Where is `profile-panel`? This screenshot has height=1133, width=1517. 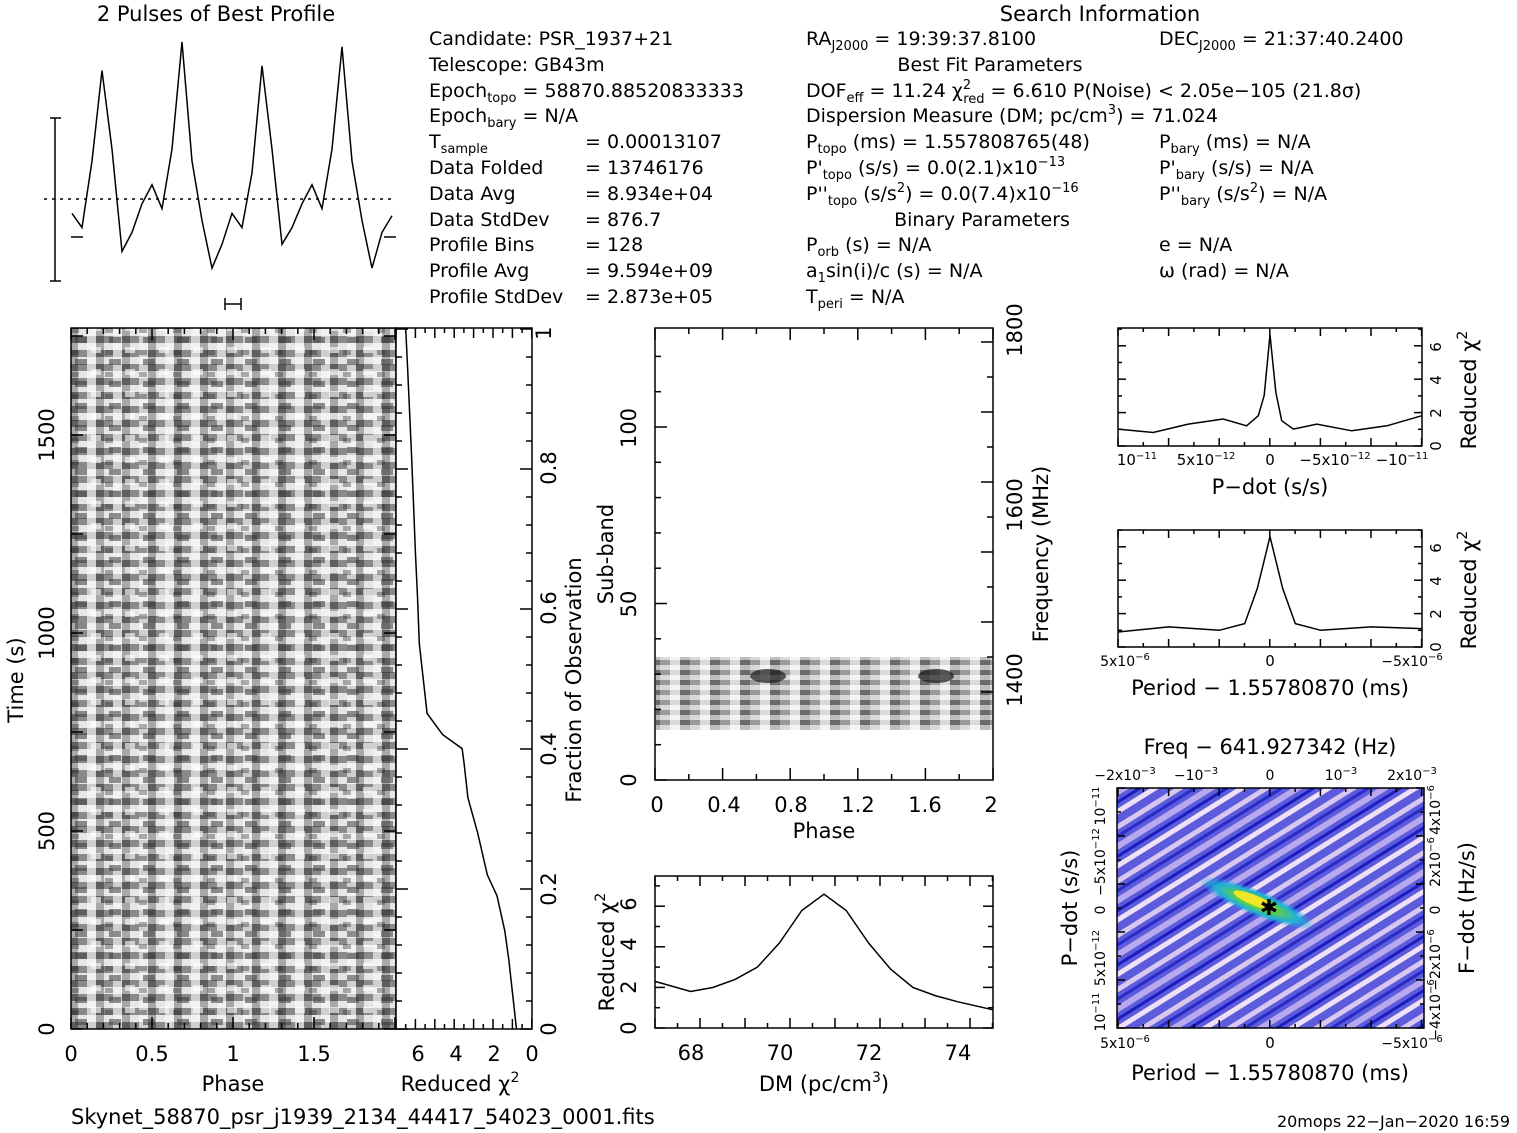 profile-panel is located at coordinates (219, 175).